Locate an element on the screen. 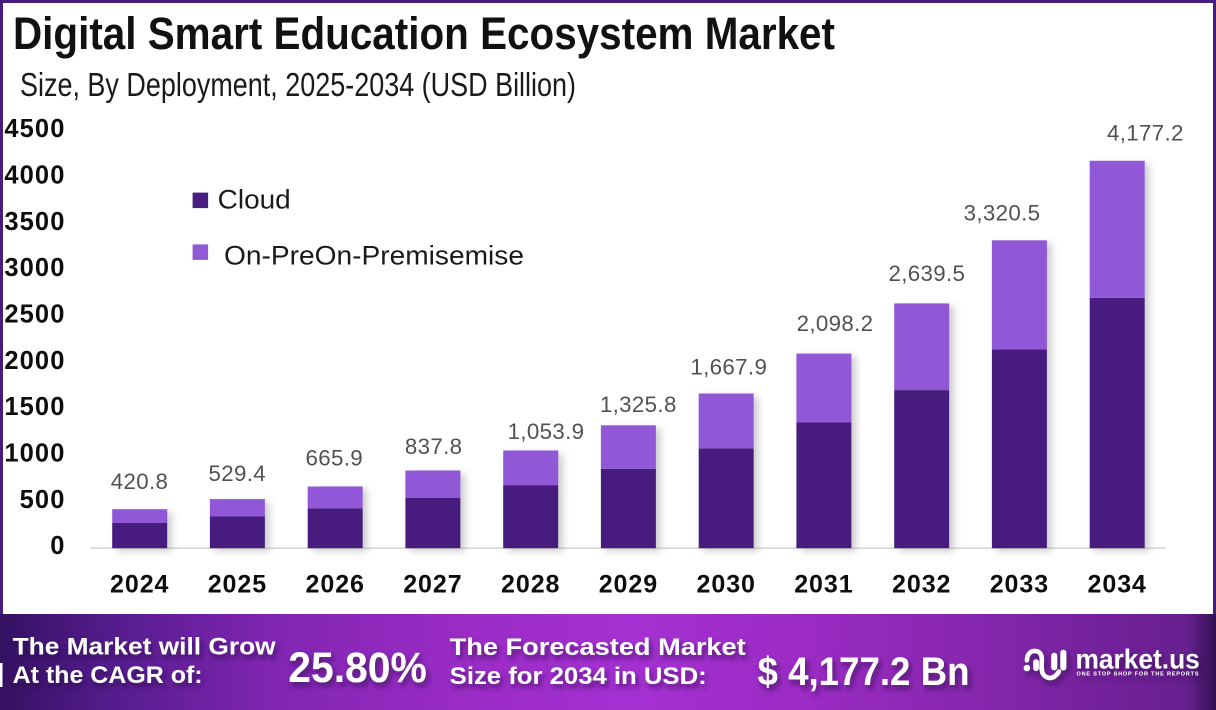  svg-text:Digital Smart Education Ecosys: Digital Smart Education Ecosystem Market is located at coordinates (424, 33).